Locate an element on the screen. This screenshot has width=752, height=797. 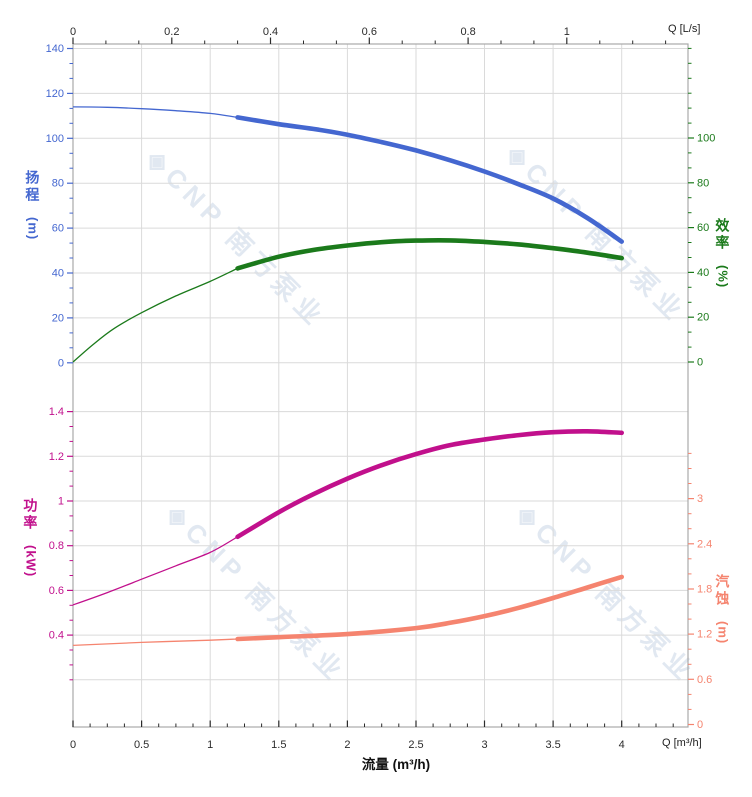
tick-label: 3.5 is located at coordinates (552, 745).